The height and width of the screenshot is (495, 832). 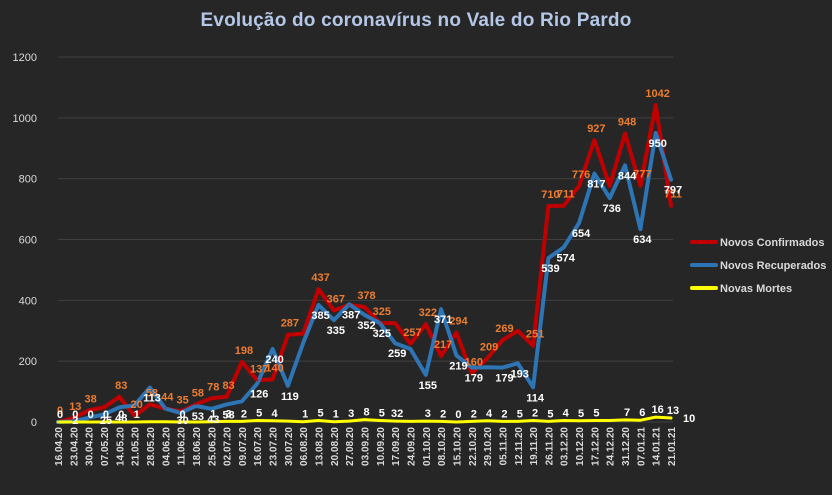 I want to click on x-tick-label: 25.06.20, so click(x=212, y=446).